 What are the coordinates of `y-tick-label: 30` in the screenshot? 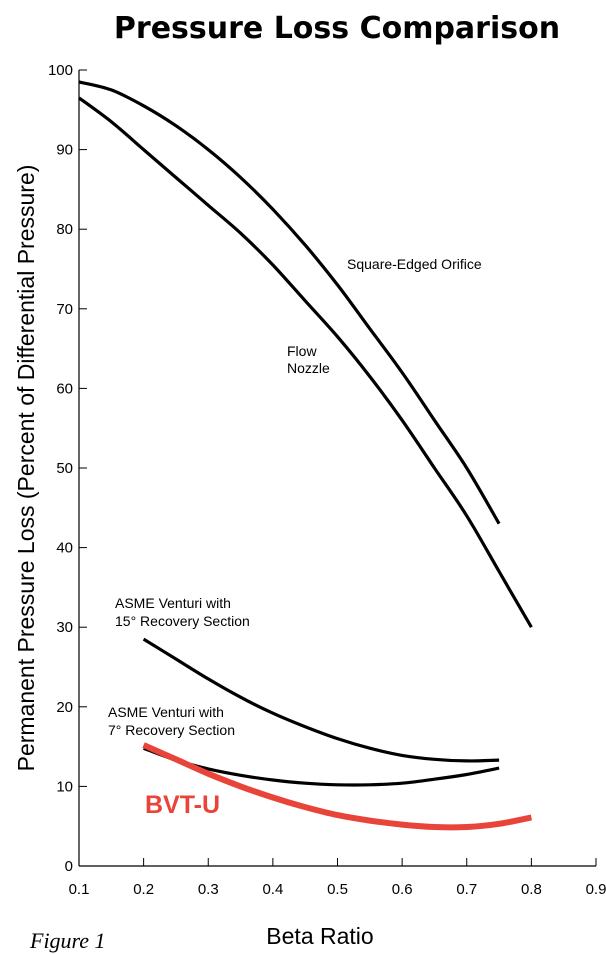 It's located at (64, 627).